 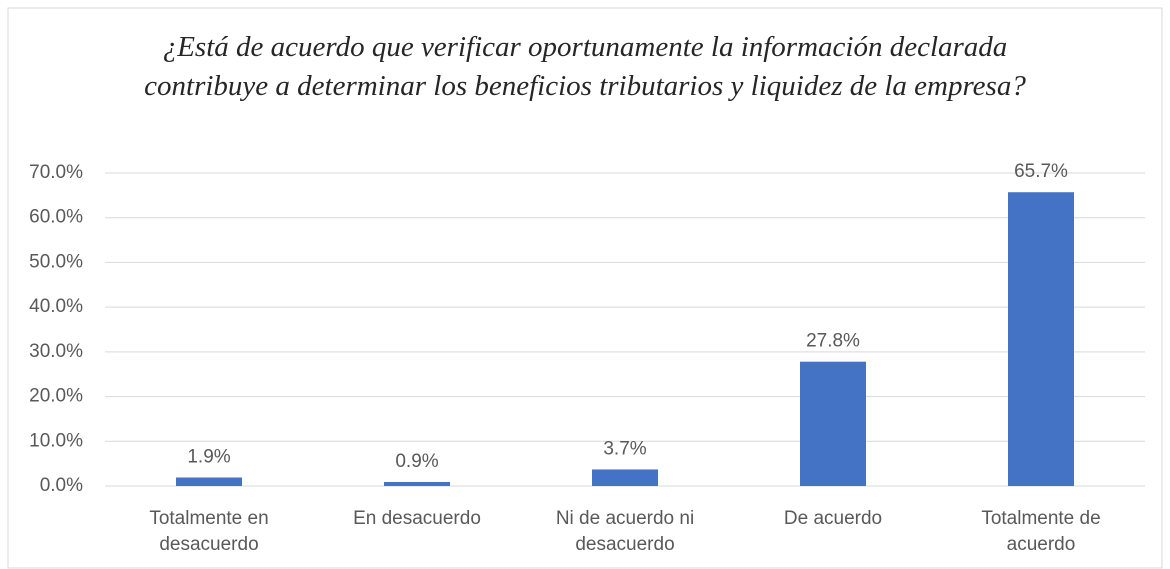 What do you see at coordinates (209, 531) in the screenshot?
I see `x-tick-label: Totalmente en desacuerdo` at bounding box center [209, 531].